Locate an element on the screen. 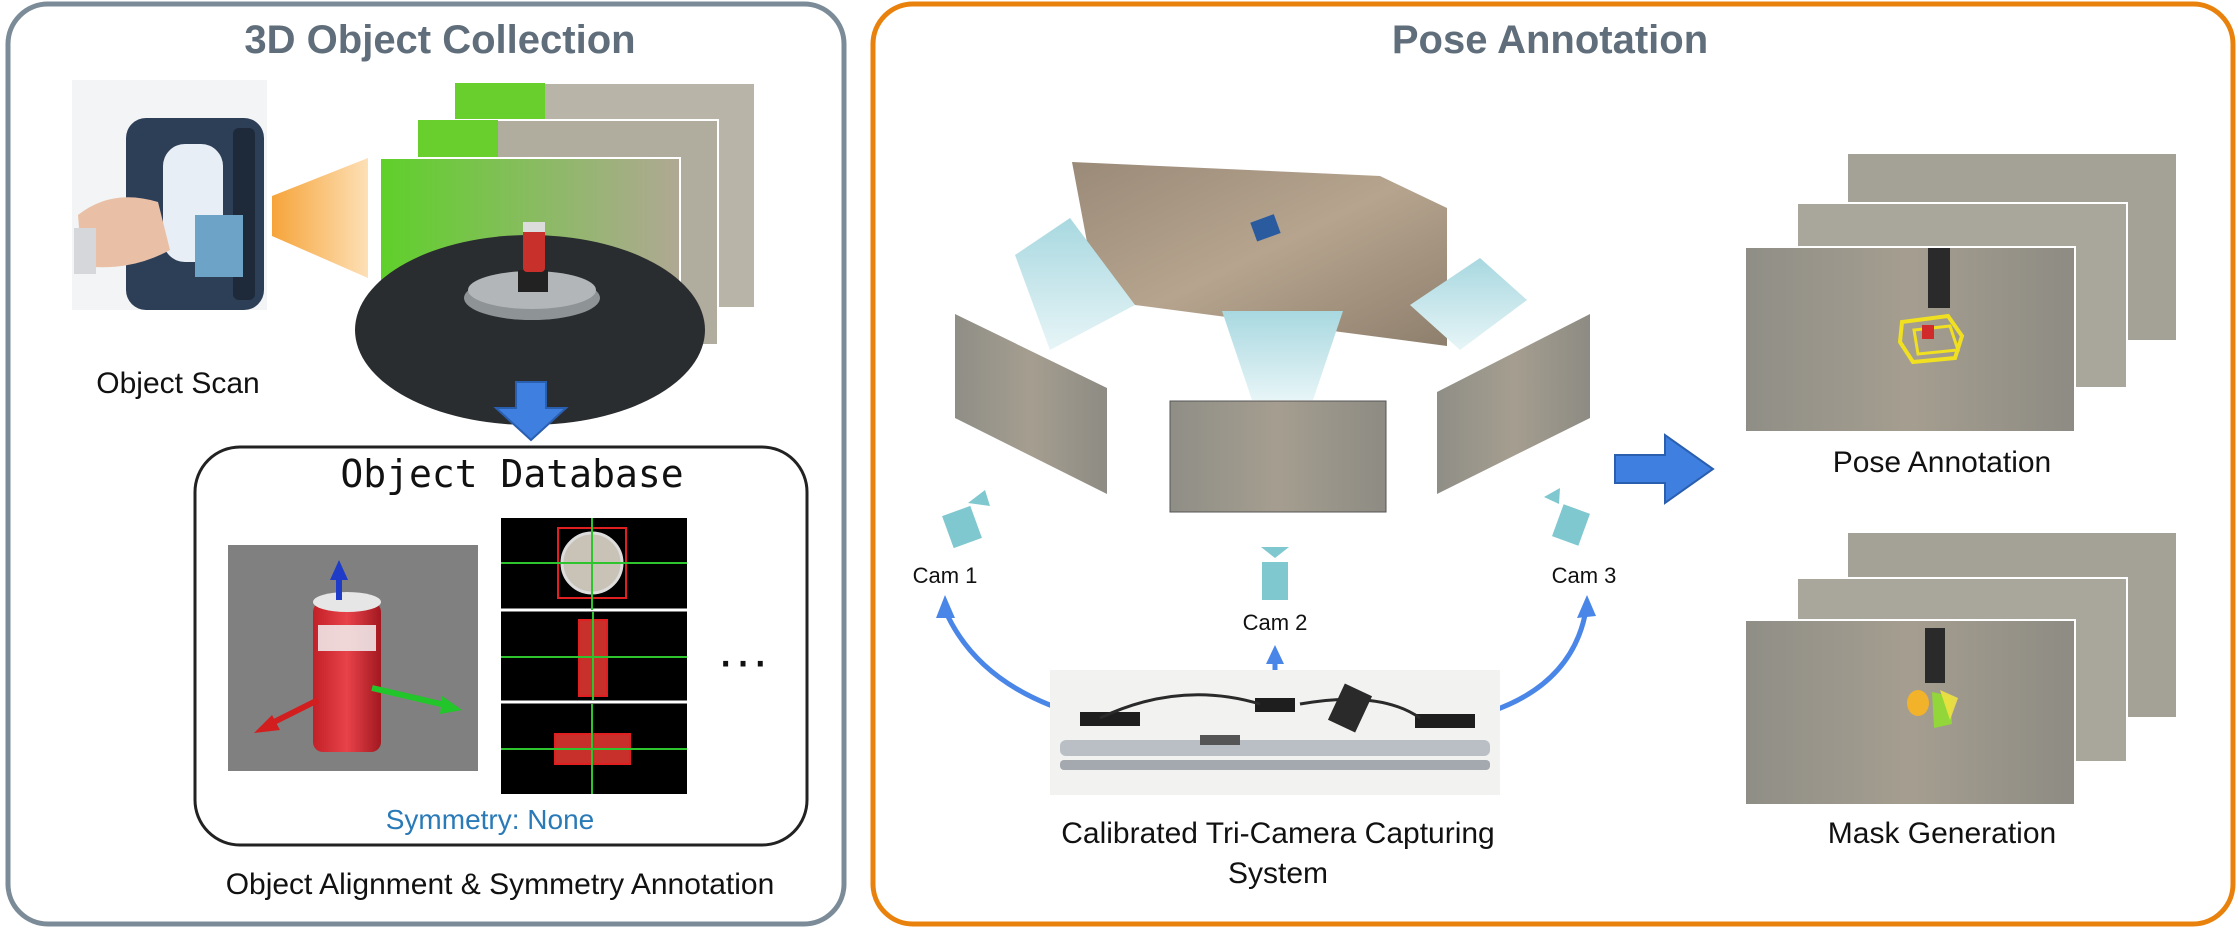 Image resolution: width=2238 pixels, height=929 pixels. scanner-device-icon is located at coordinates (169, 195).